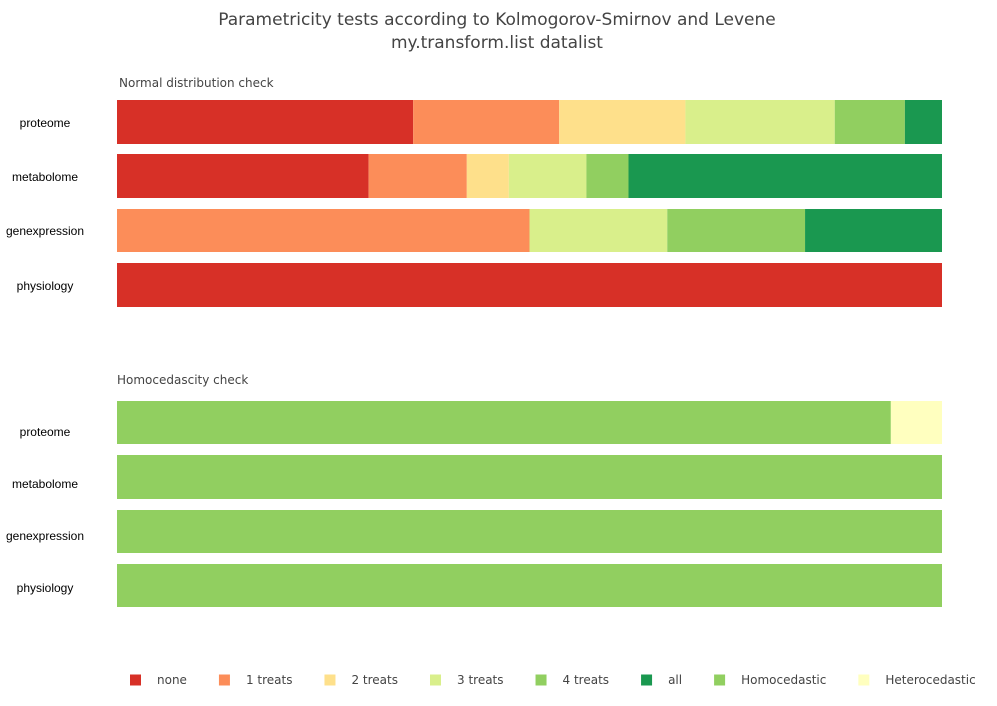 Image resolution: width=997 pixels, height=706 pixels. I want to click on legend-item: all, so click(661, 680).